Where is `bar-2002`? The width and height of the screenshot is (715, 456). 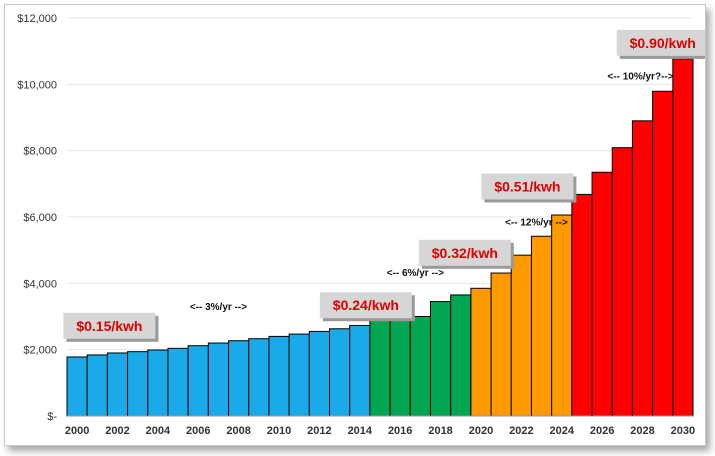 bar-2002 is located at coordinates (117, 384).